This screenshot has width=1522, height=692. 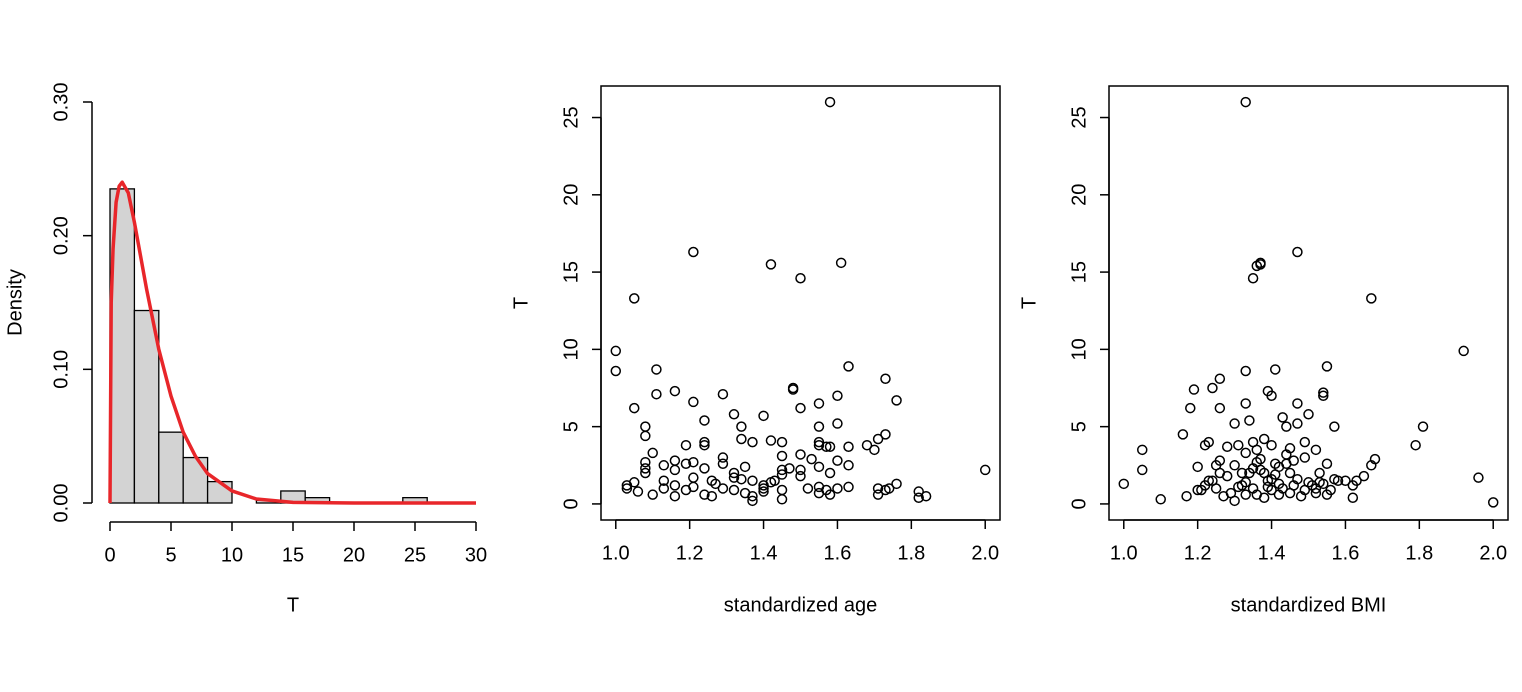 What do you see at coordinates (764, 553) in the screenshot?
I see `x-tick-label: 1.4` at bounding box center [764, 553].